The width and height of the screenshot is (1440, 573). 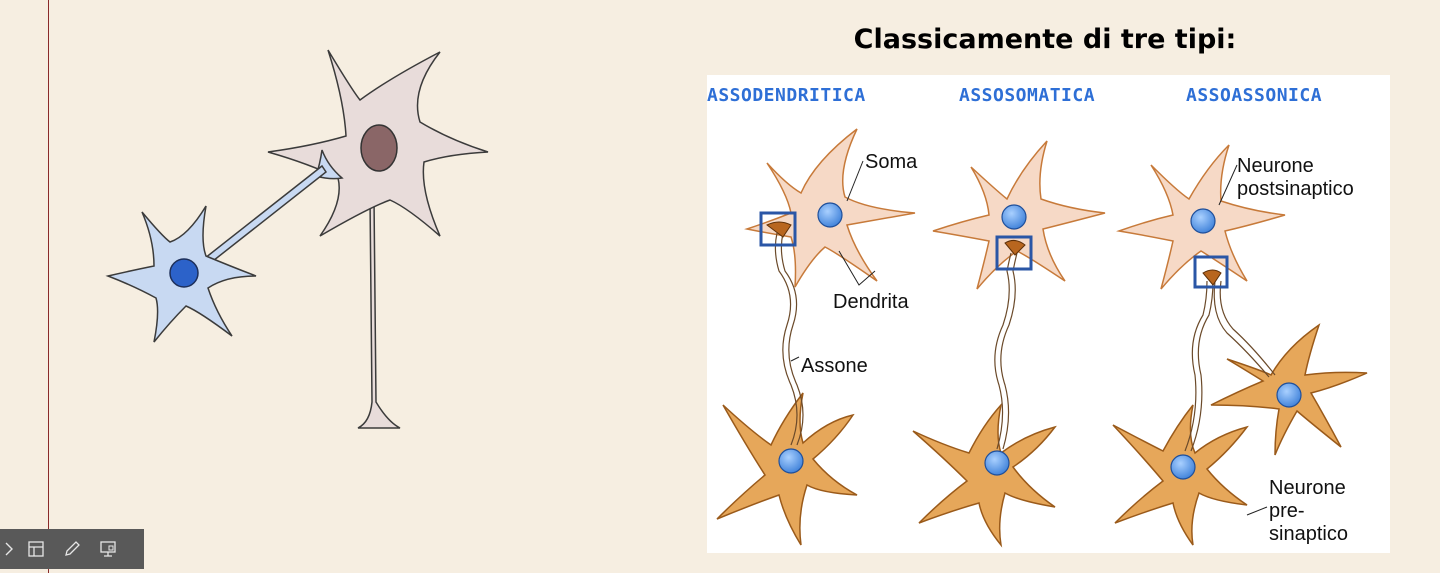 I want to click on pen-icon, so click(x=72, y=549).